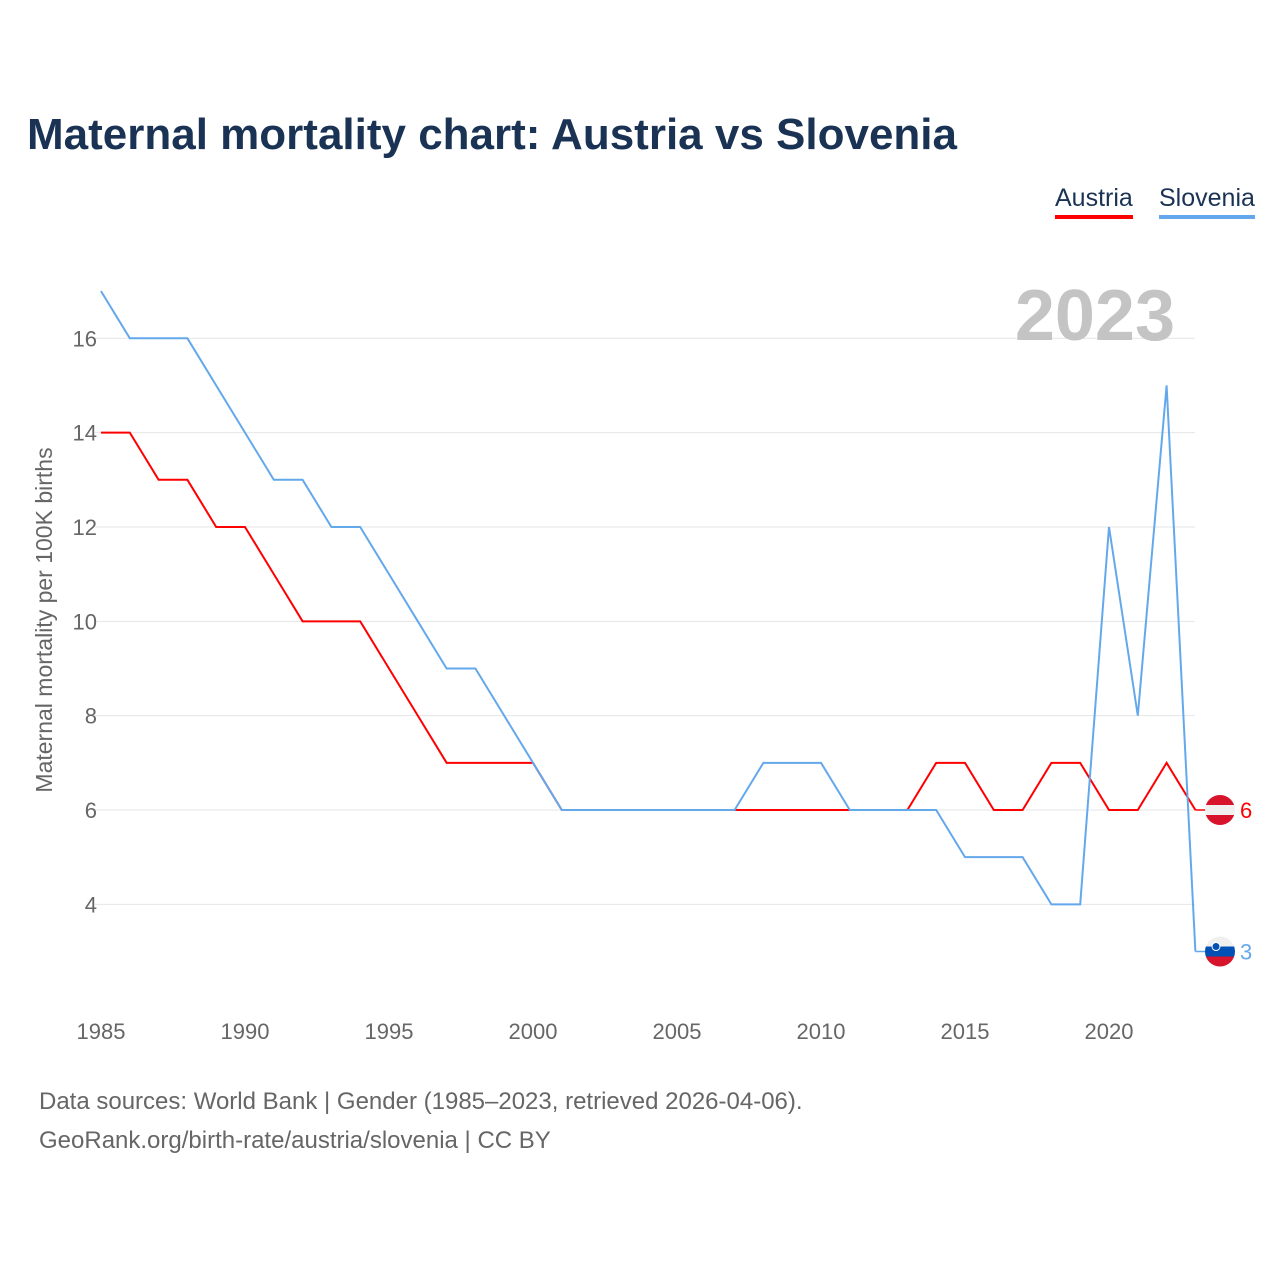  I want to click on x-tick-label: 1995, so click(389, 1031).